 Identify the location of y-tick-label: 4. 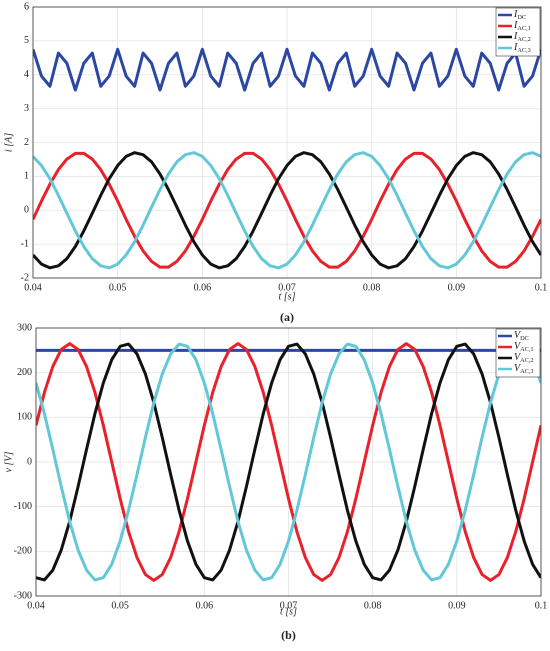
(26, 74).